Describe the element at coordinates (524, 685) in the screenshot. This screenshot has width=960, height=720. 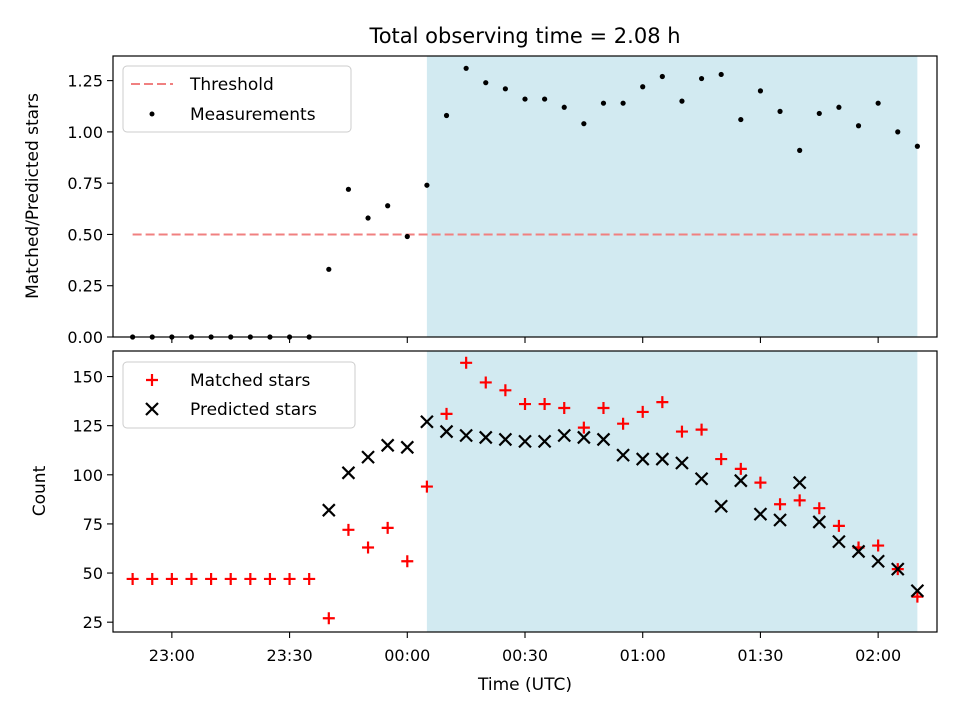
I see `x-axis-label: Time (UTC)` at that location.